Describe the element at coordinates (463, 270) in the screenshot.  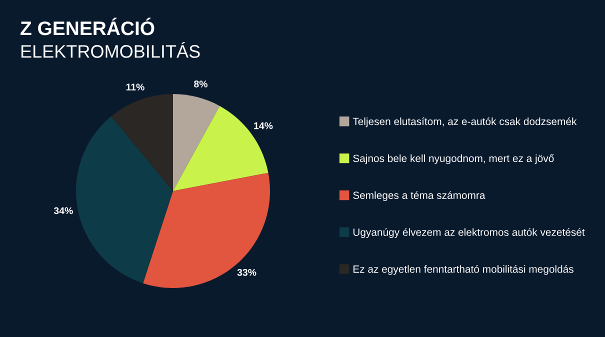
I see `legend-label: Ez az egyetlen fenntartható mobilitási megoldás` at that location.